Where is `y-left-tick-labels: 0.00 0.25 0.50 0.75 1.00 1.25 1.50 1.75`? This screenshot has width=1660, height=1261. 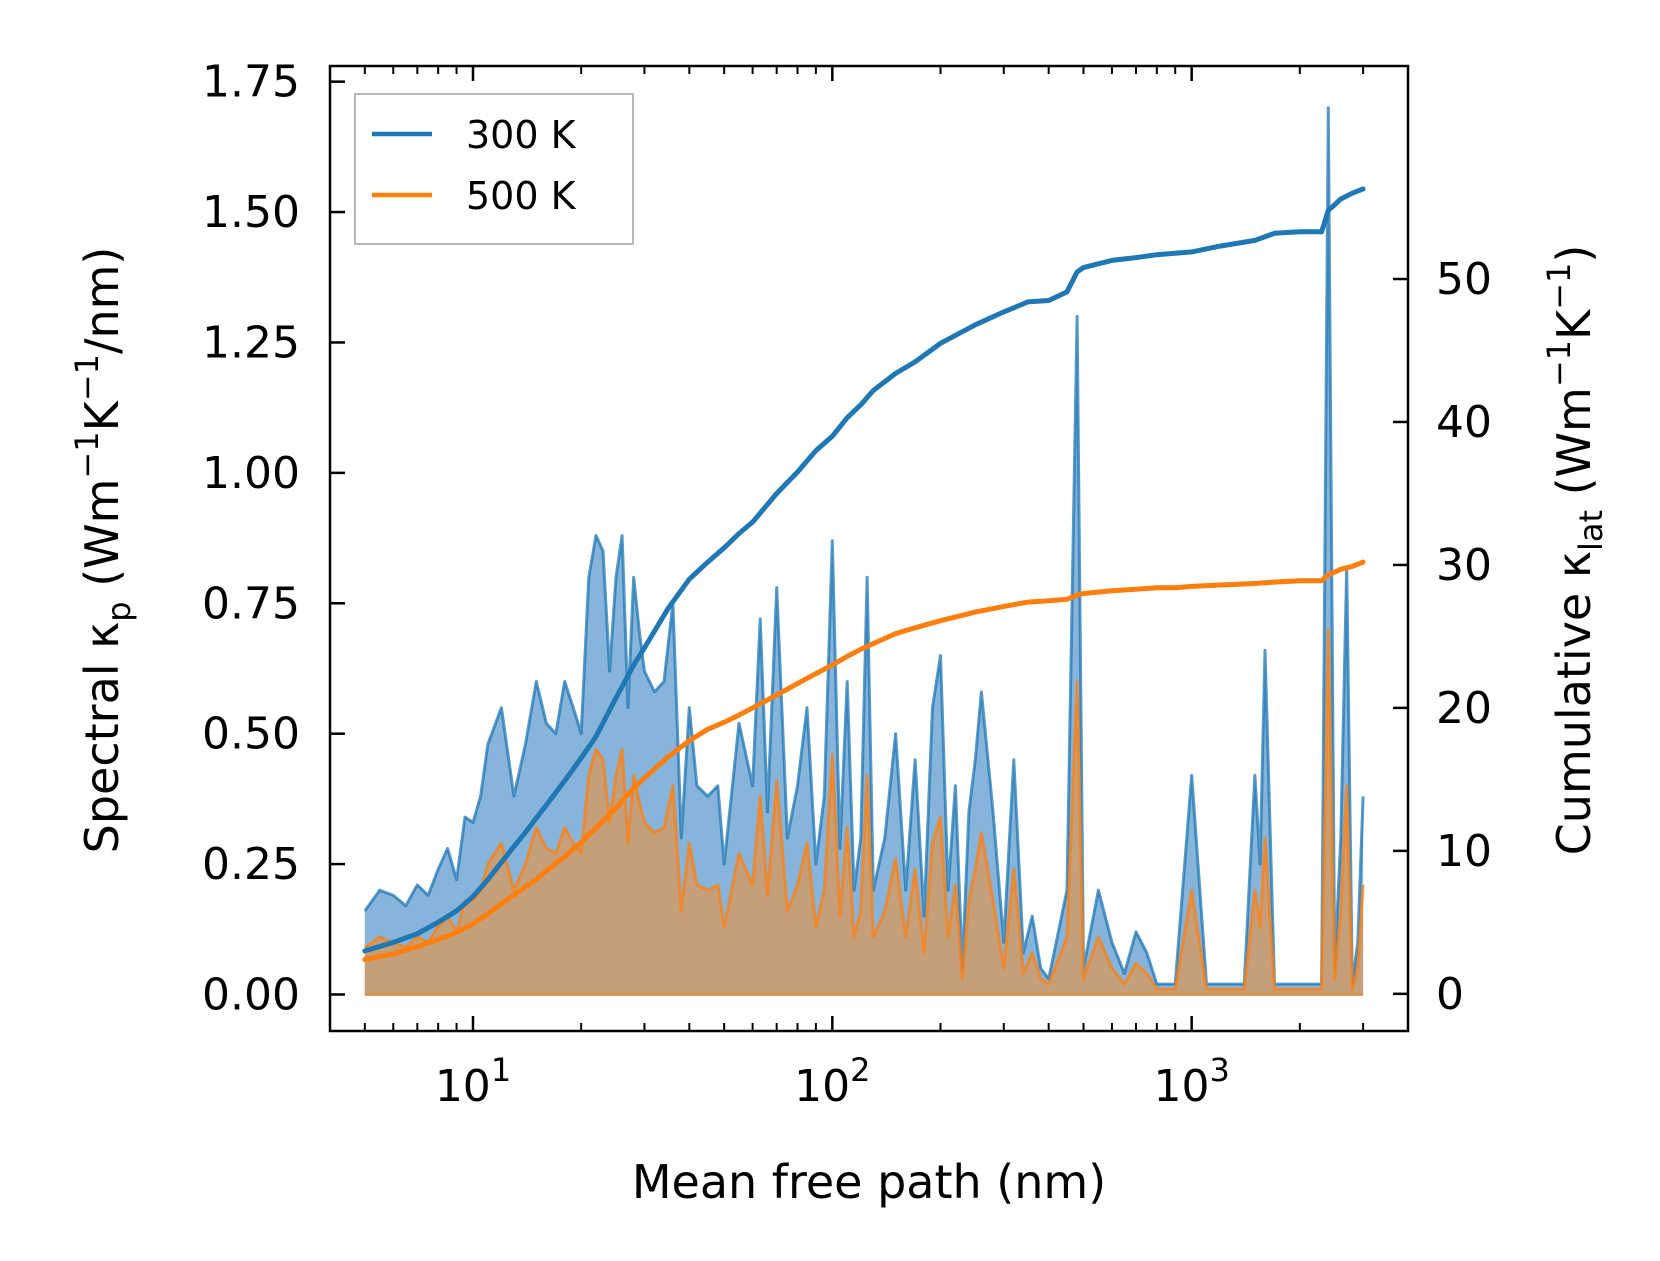
y-left-tick-labels: 0.00 0.25 0.50 0.75 1.00 1.25 1.50 1.75 is located at coordinates (251, 539).